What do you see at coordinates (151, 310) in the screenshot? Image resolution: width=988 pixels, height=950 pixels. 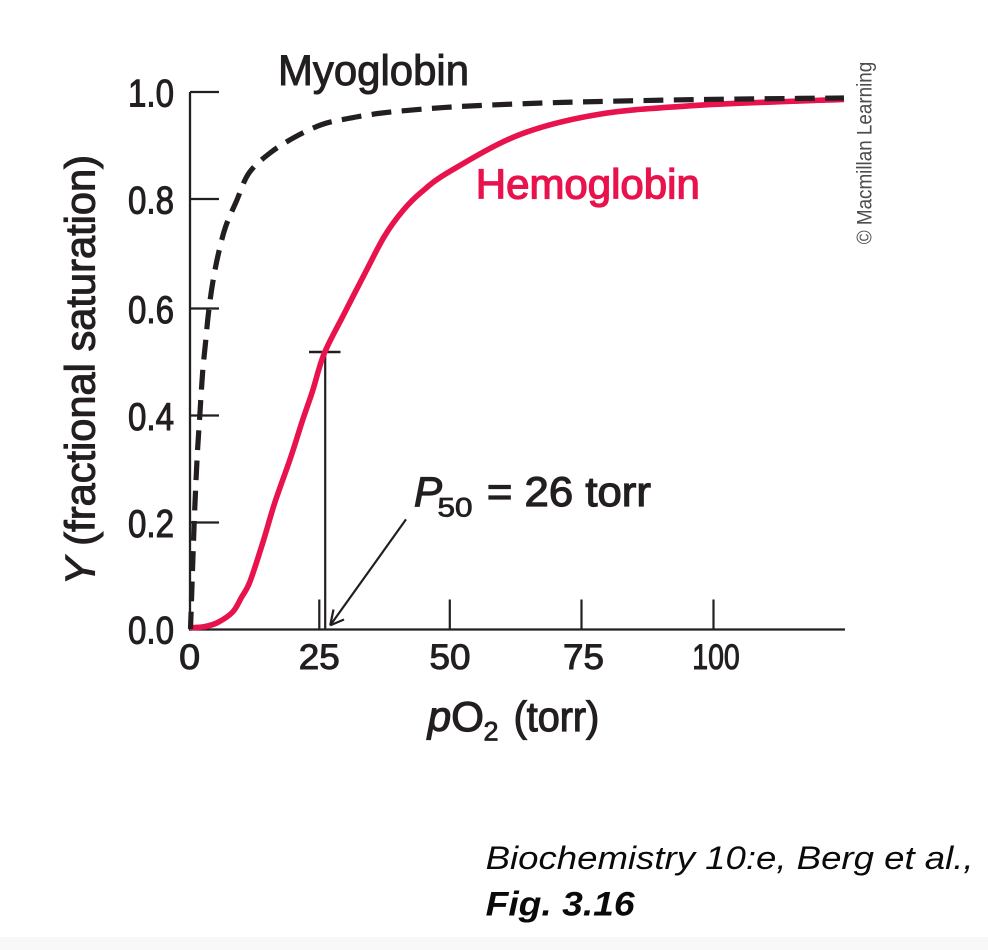 I see `svg-text: 0.6` at bounding box center [151, 310].